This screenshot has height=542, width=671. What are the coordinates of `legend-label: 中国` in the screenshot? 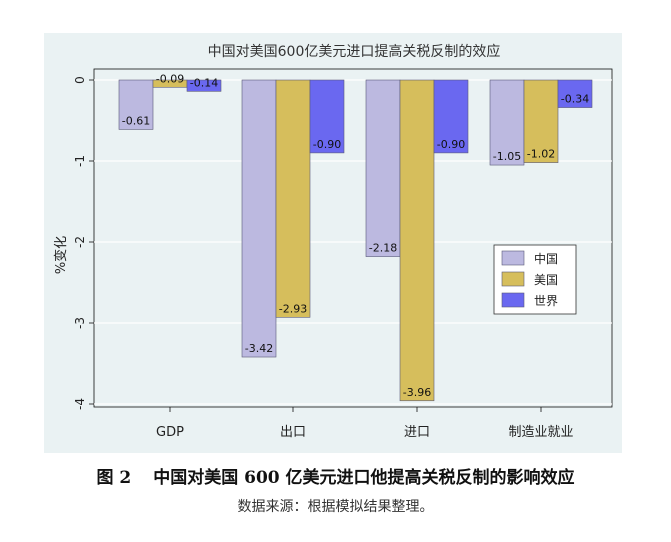 It's located at (546, 258).